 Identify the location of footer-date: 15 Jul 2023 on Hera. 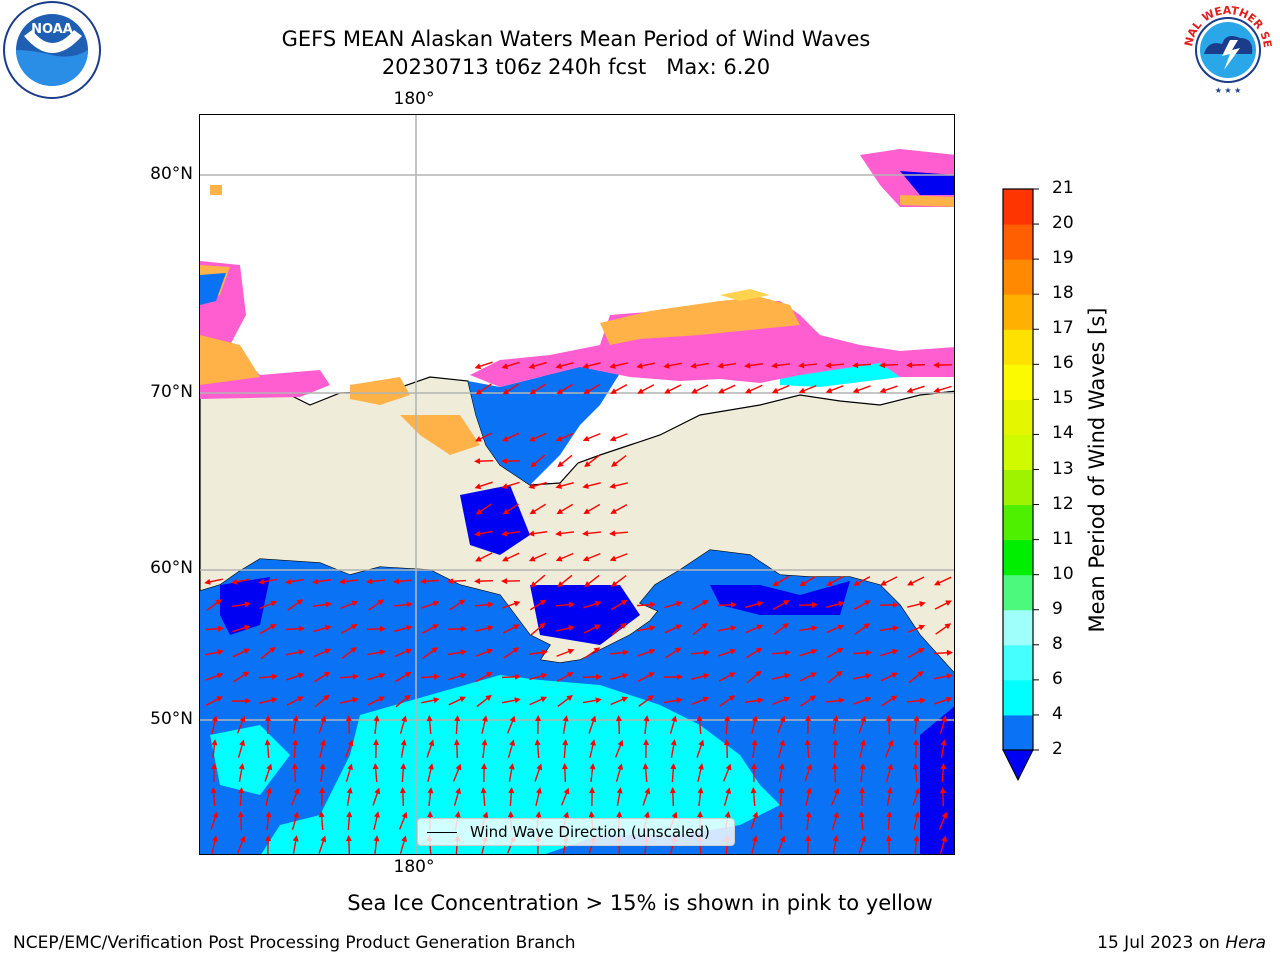
(1181, 943).